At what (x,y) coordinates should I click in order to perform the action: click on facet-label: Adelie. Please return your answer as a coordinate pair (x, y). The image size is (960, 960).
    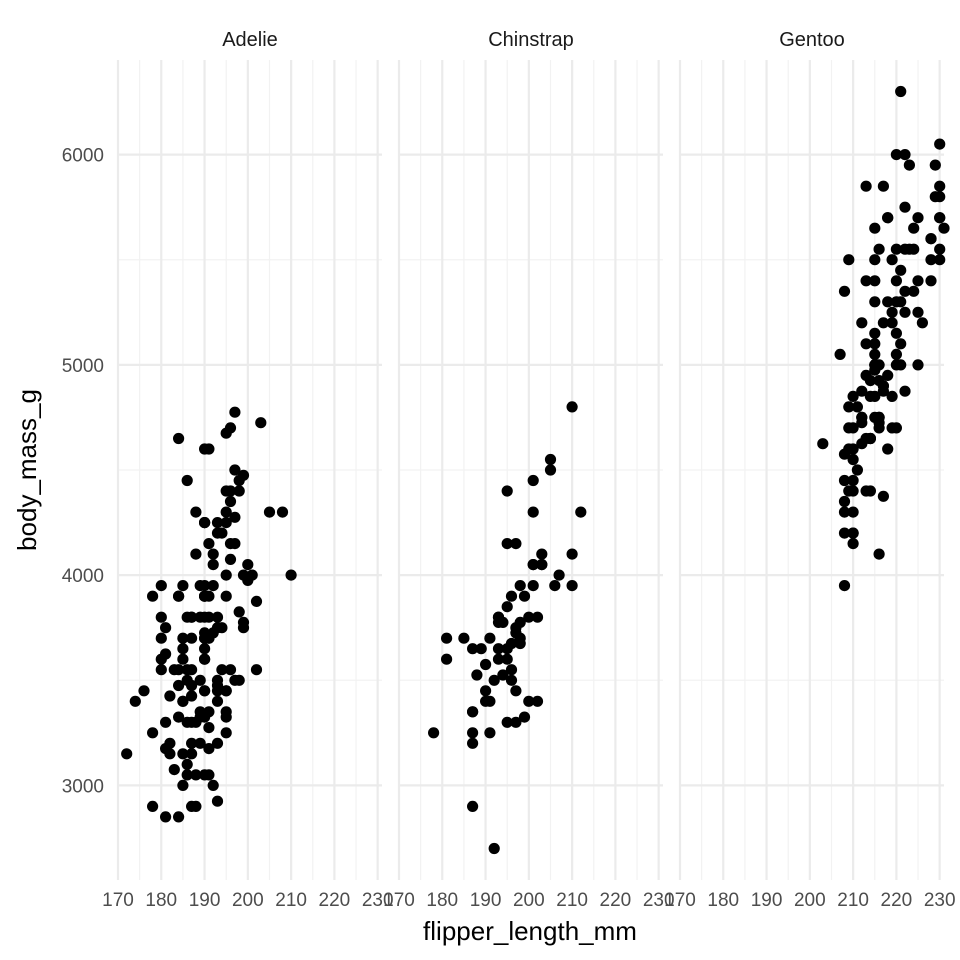
    Looking at the image, I should click on (250, 40).